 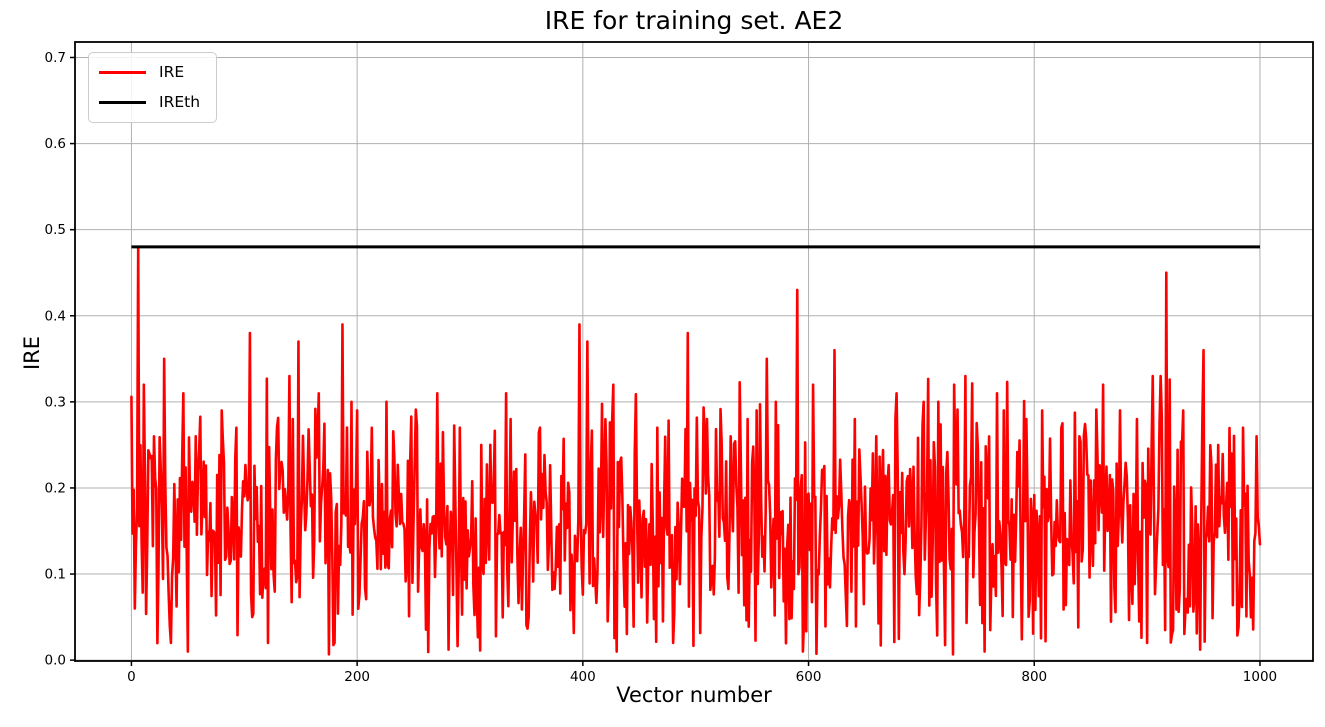 What do you see at coordinates (149, 72) in the screenshot?
I see `legend-item-ire: IRE` at bounding box center [149, 72].